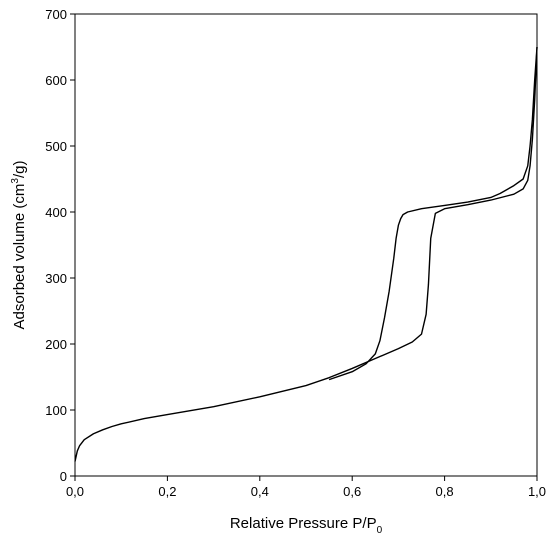  I want to click on x-tick-label: 0,2, so click(167, 491).